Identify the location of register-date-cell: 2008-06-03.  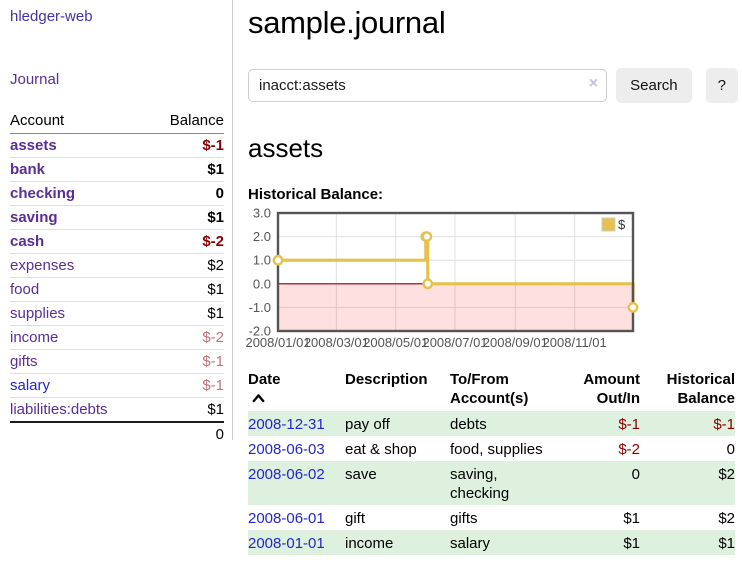
(296, 448).